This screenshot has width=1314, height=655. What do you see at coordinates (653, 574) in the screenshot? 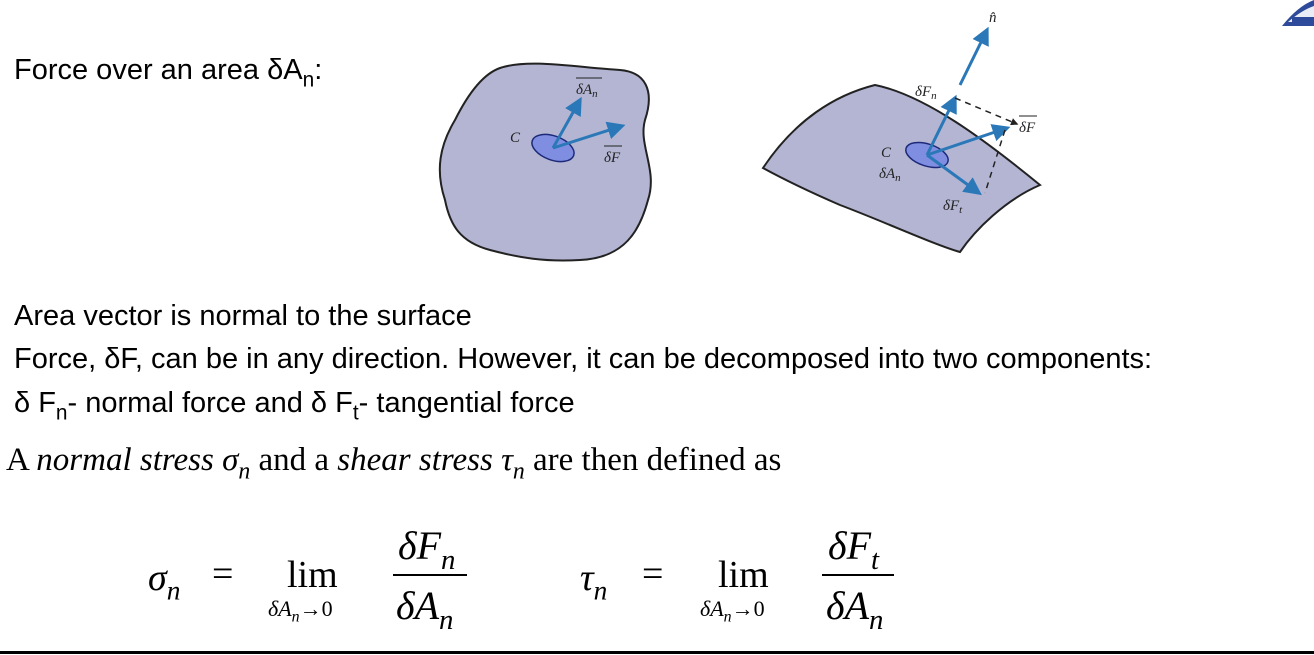
I see `eq-tau-equals: =` at bounding box center [653, 574].